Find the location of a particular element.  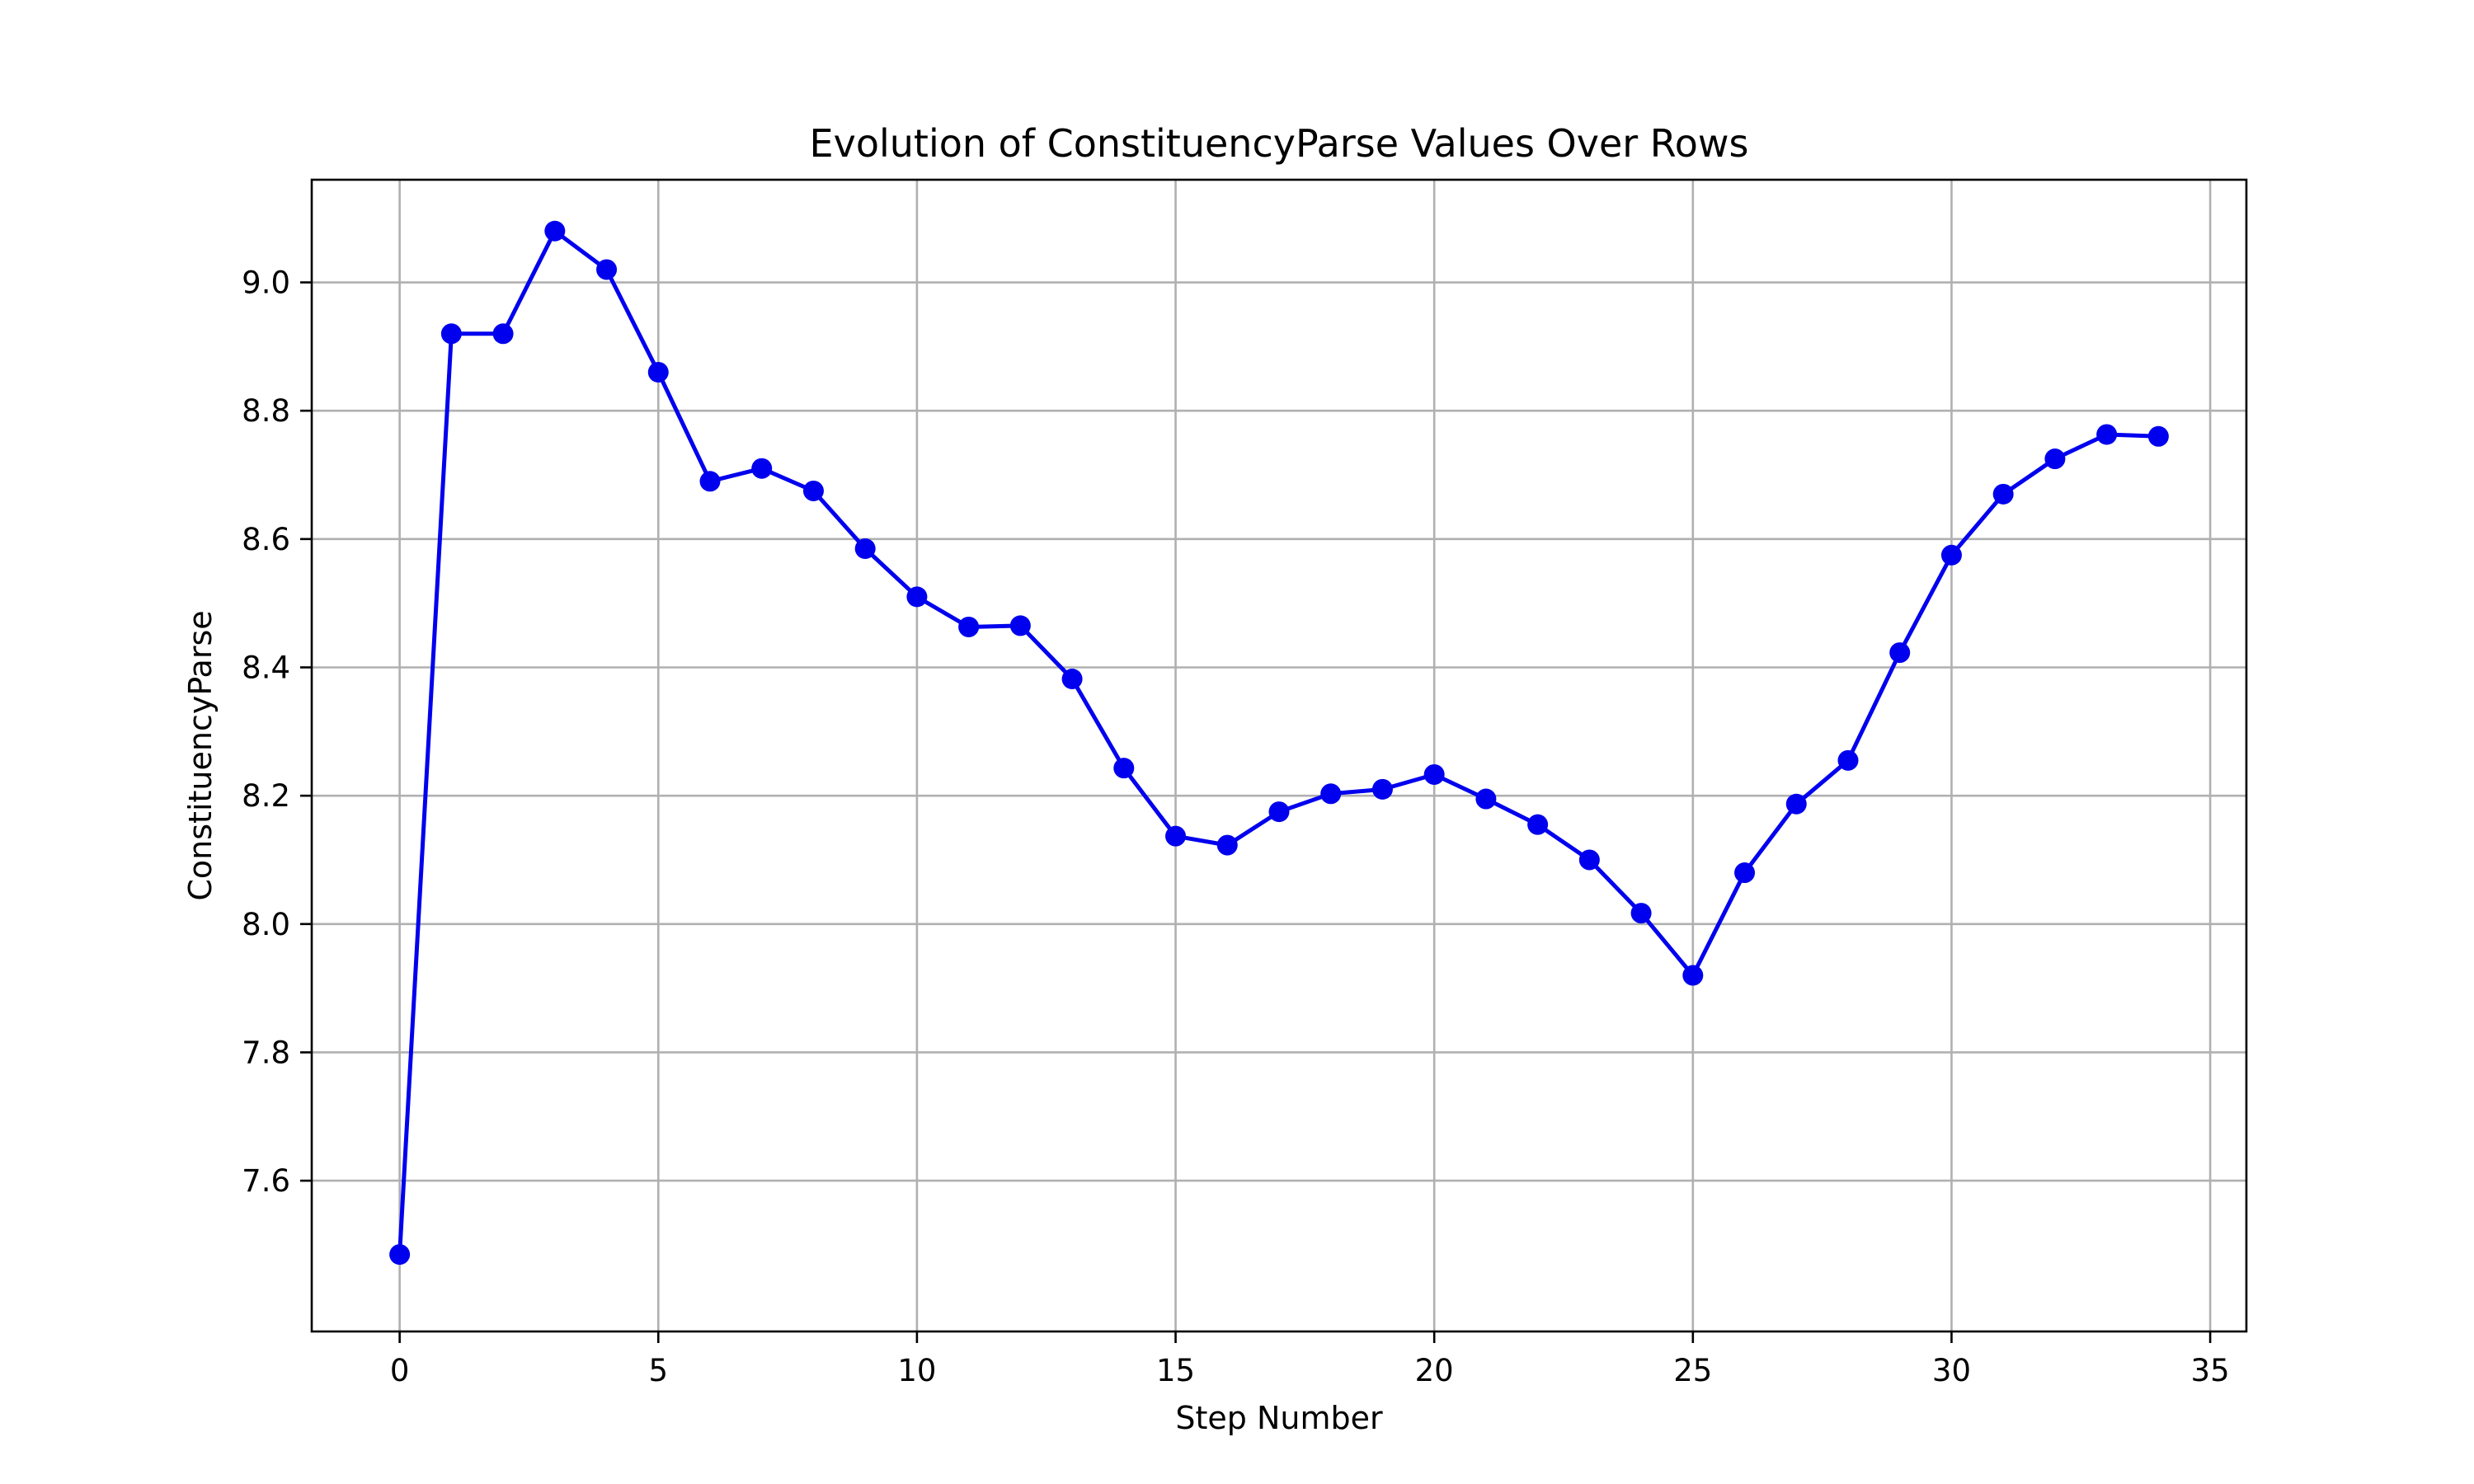

y-tick-label: 7.8 is located at coordinates (266, 1052).